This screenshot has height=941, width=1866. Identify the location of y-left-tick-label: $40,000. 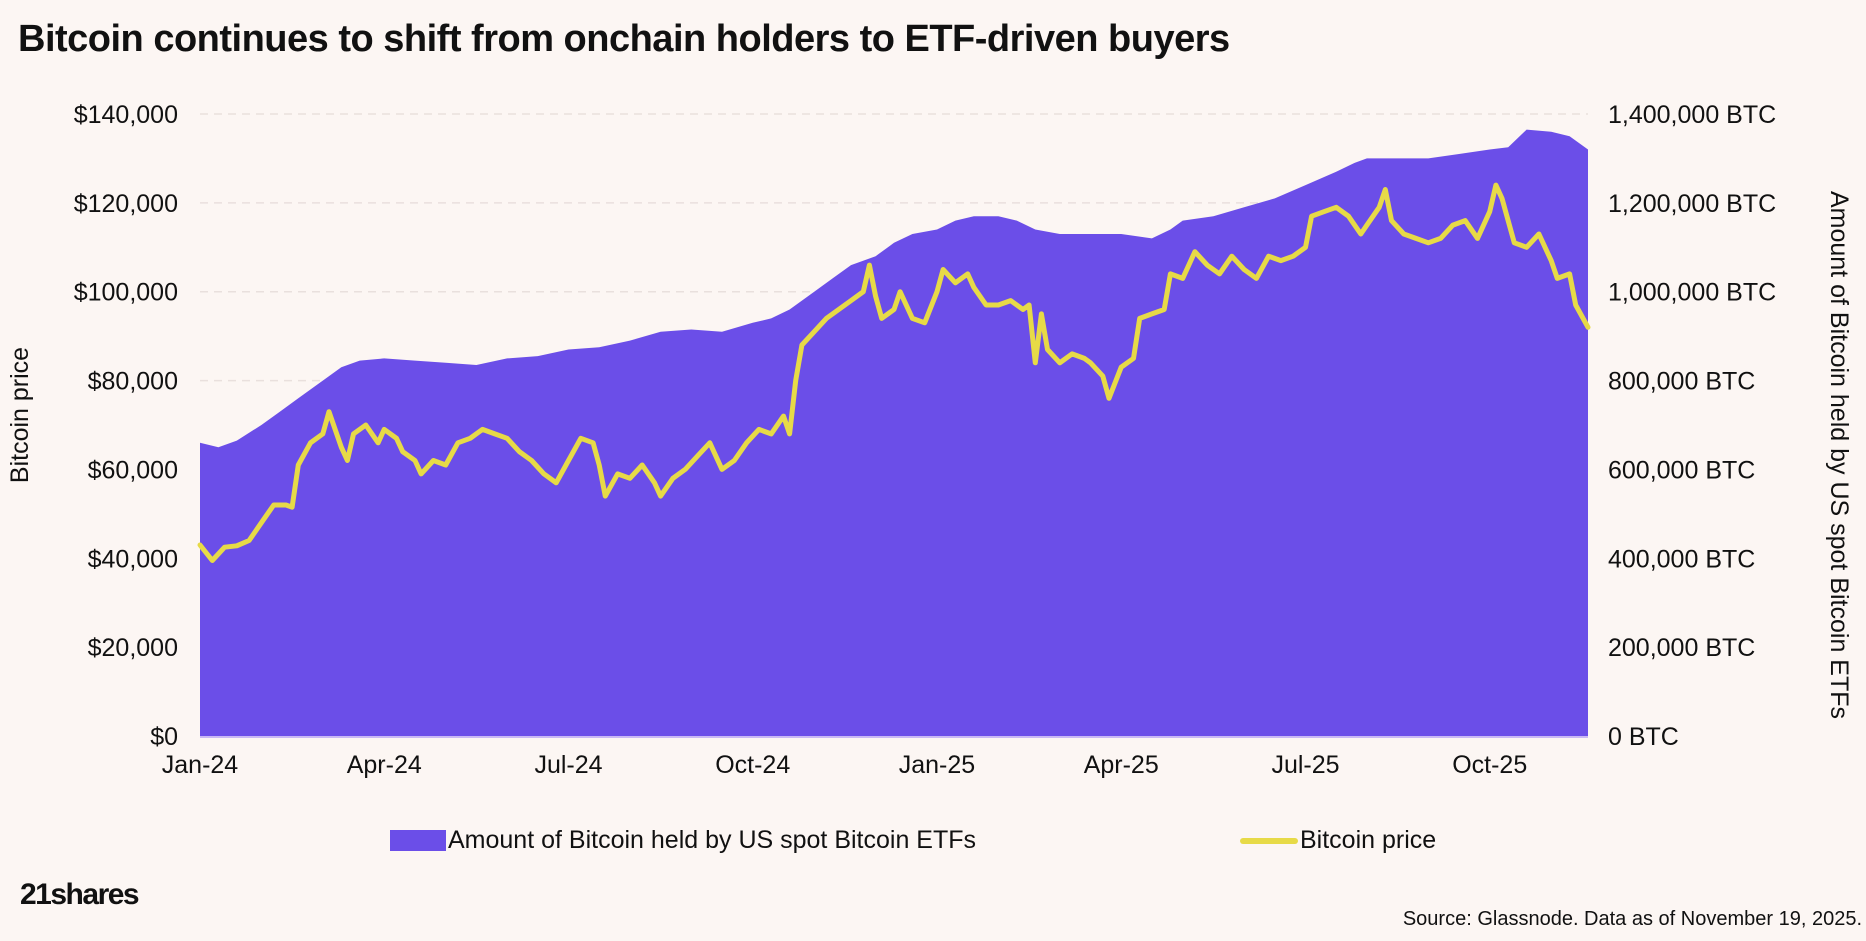
(133, 559).